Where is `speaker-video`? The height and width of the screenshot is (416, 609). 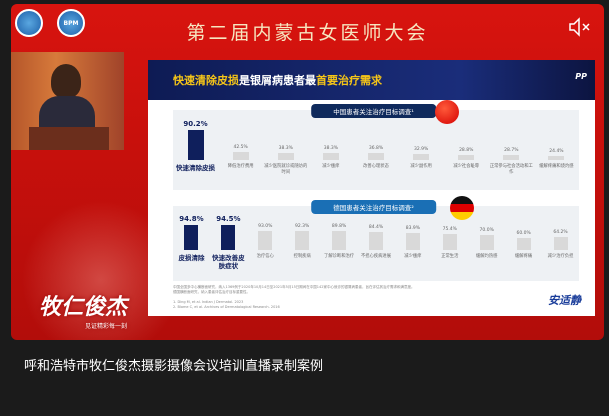
speaker-video is located at coordinates (67, 101).